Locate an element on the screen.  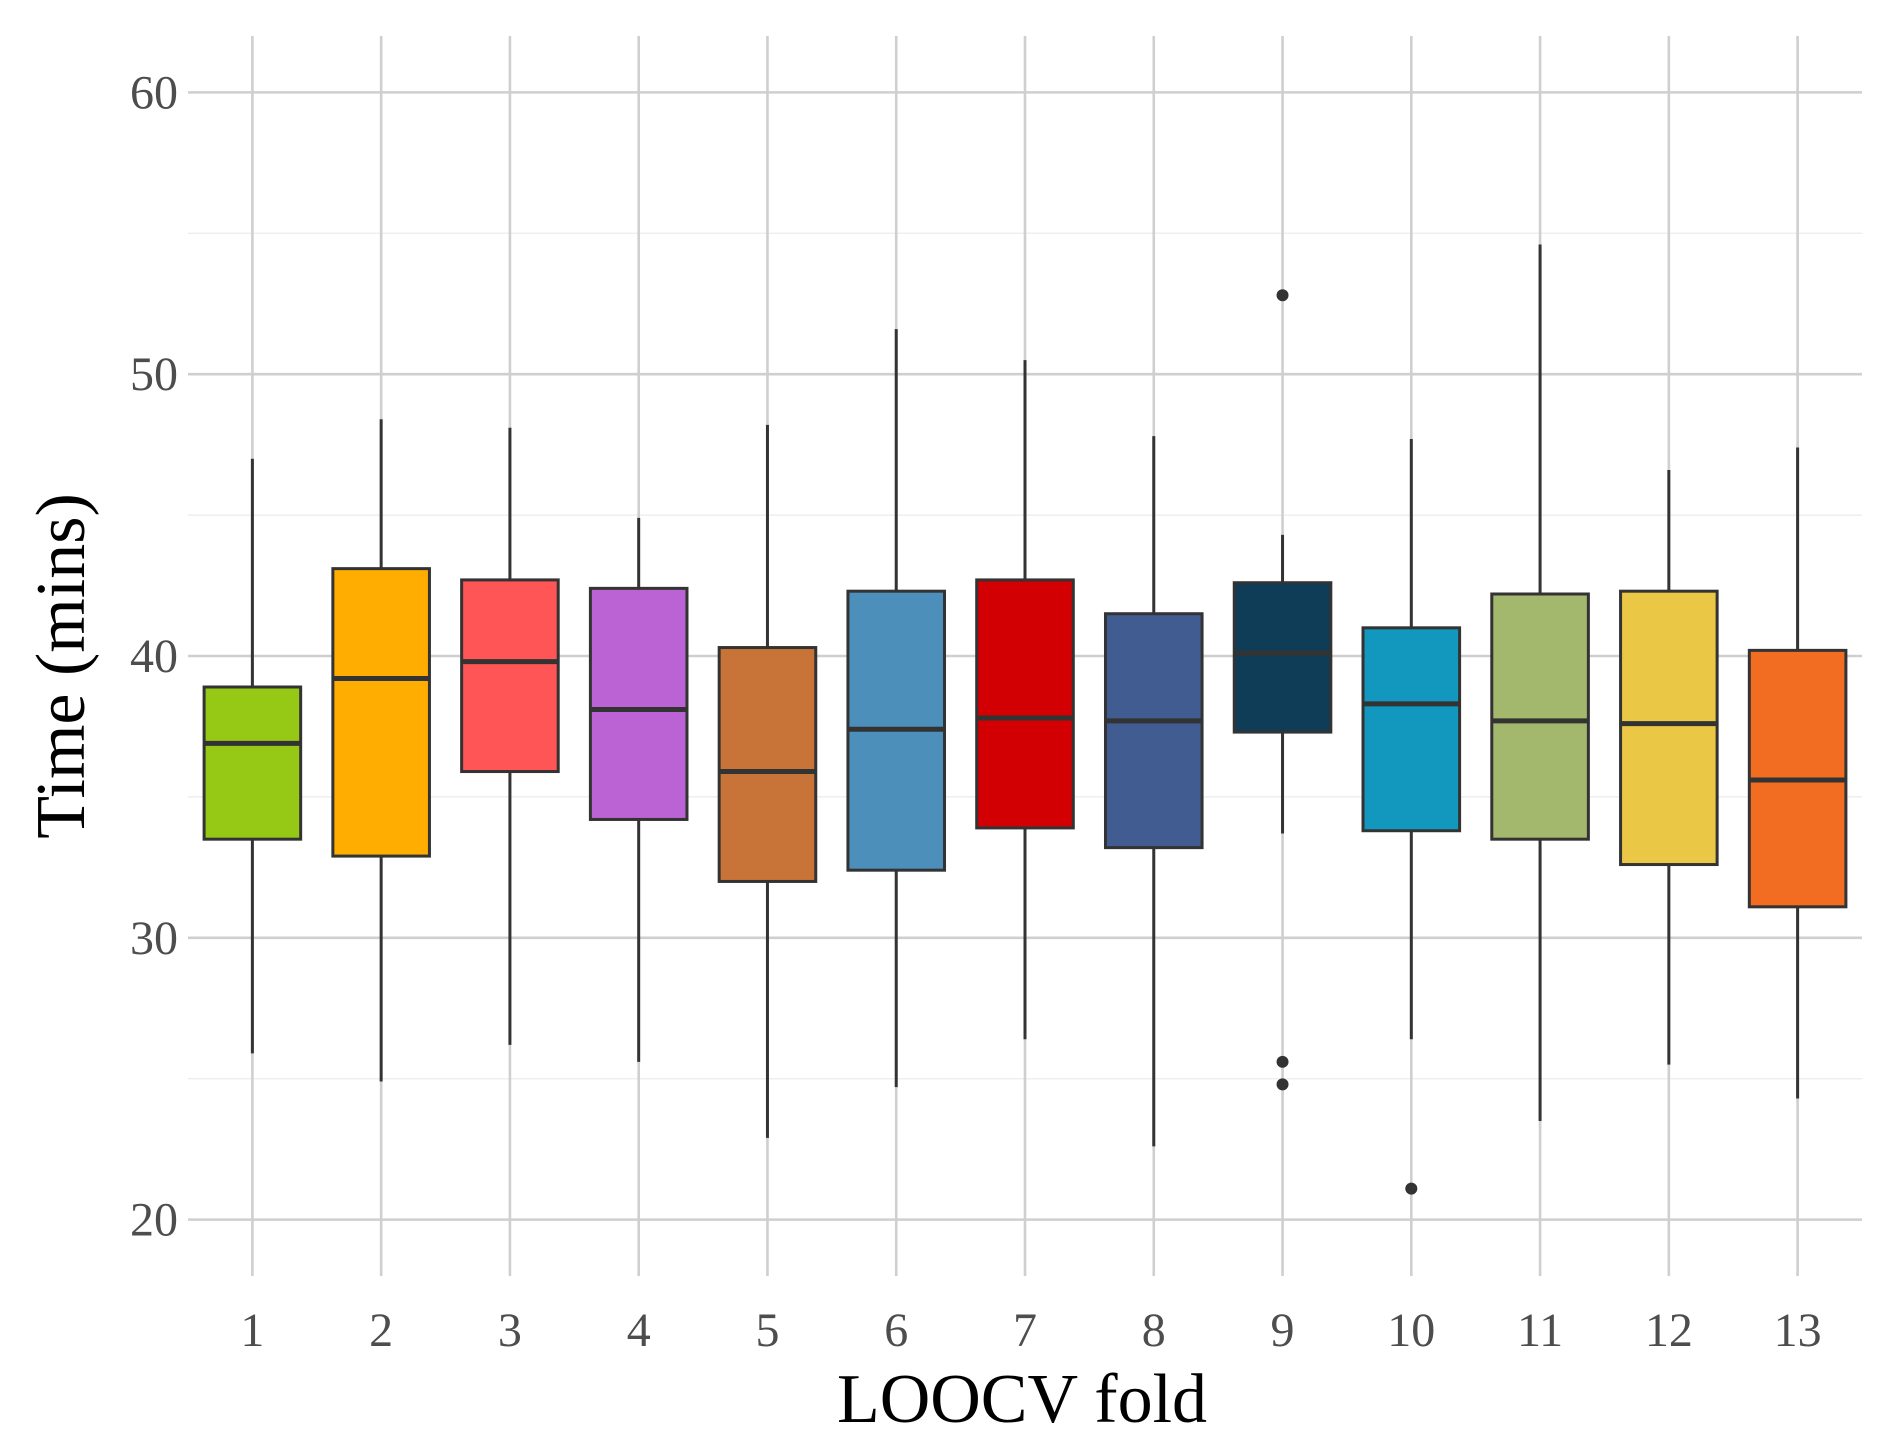
y-tick-label: 40 is located at coordinates (154, 656).